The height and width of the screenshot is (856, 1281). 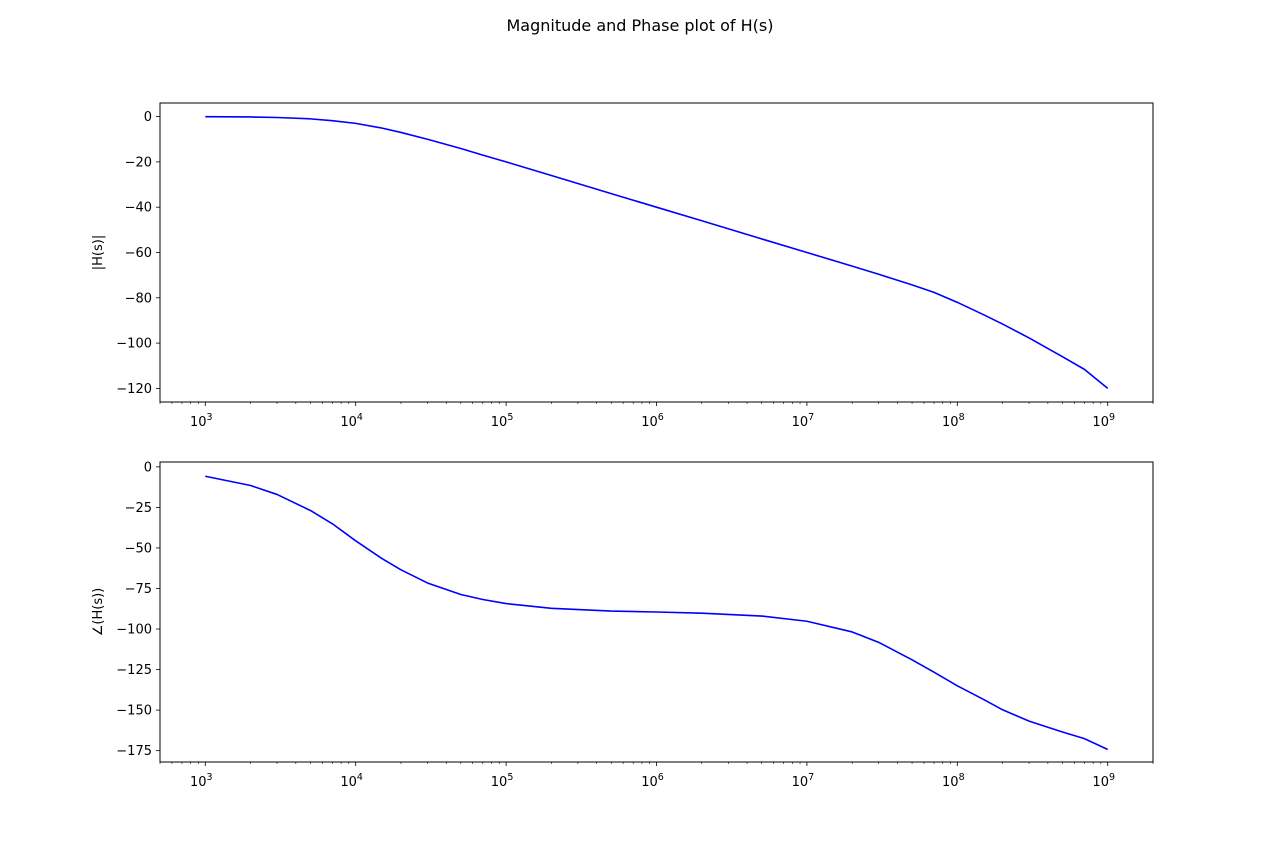 I want to click on magnitude-ytick-label: −80, so click(x=138, y=298).